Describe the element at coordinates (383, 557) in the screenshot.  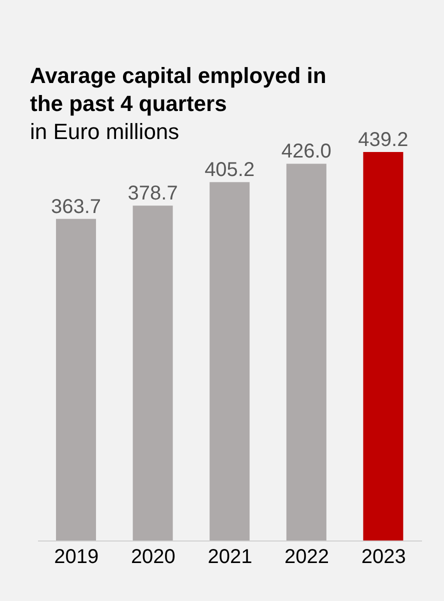
I see `x-tick-label: 2023` at that location.